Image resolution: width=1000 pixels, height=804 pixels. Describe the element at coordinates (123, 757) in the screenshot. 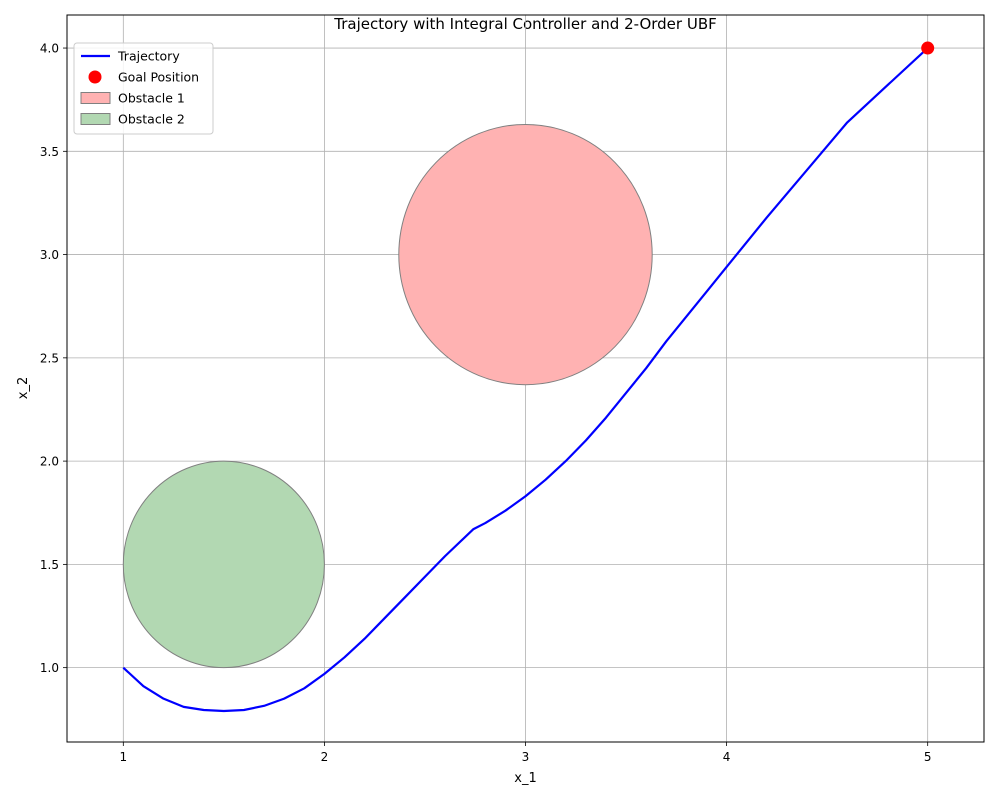

I see `x-tick-label: 1` at that location.